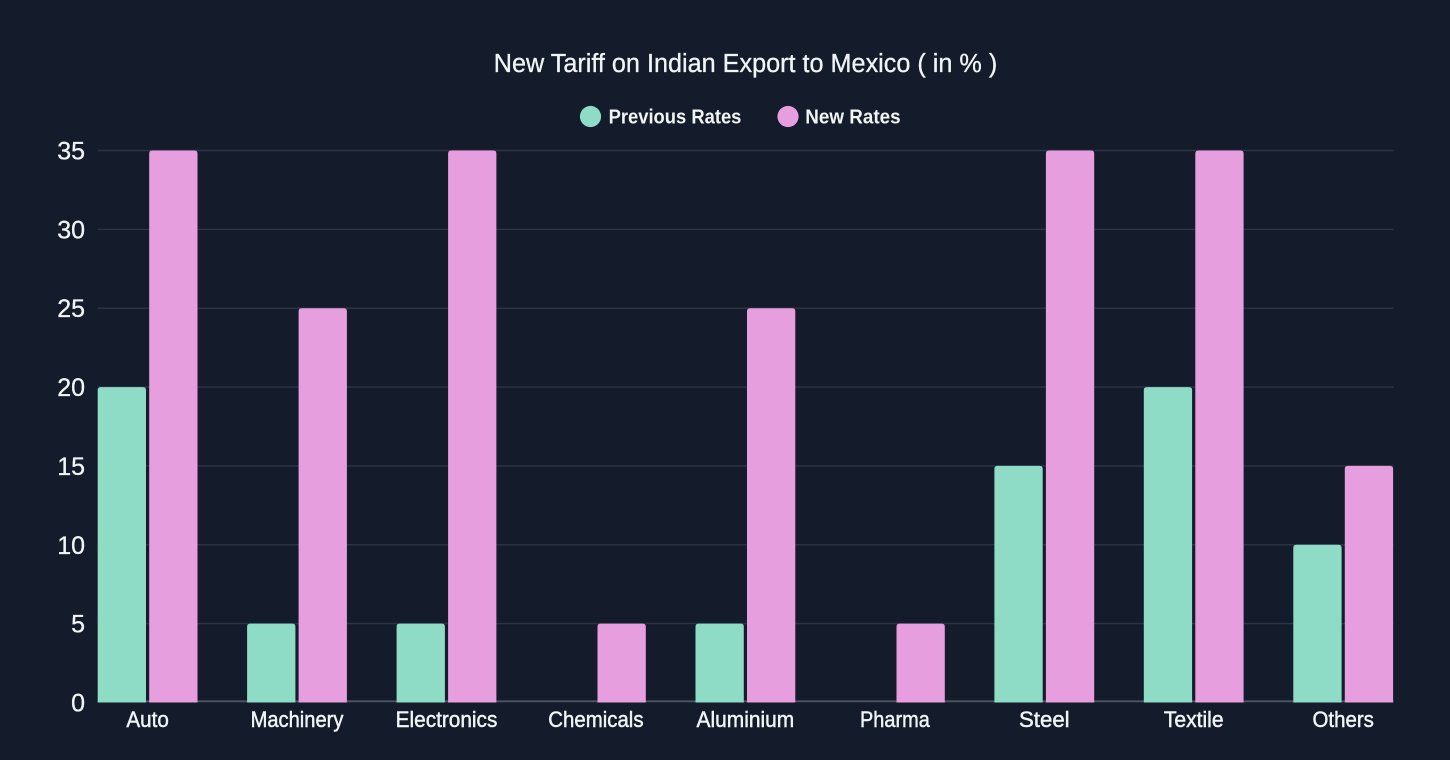 This screenshot has height=760, width=1450. I want to click on svg-text: New Rates, so click(852, 118).